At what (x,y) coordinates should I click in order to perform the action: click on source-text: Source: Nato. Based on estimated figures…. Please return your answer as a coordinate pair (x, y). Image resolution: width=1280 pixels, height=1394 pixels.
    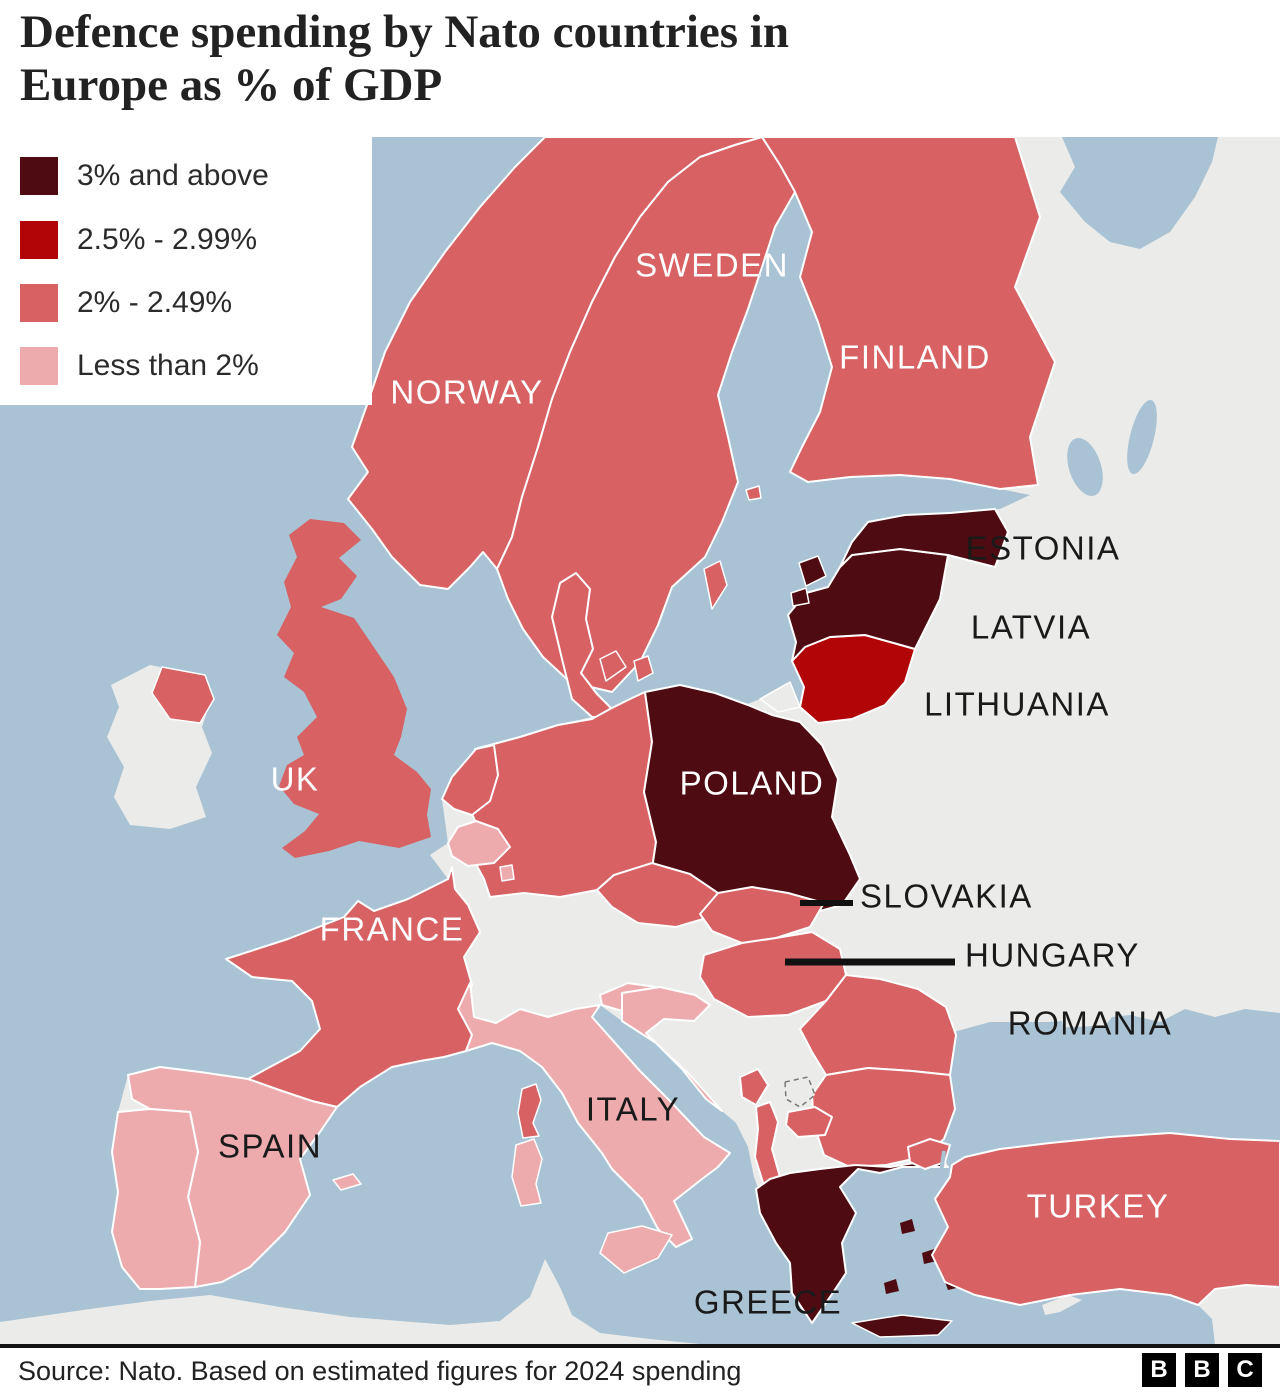
    Looking at the image, I should click on (380, 1371).